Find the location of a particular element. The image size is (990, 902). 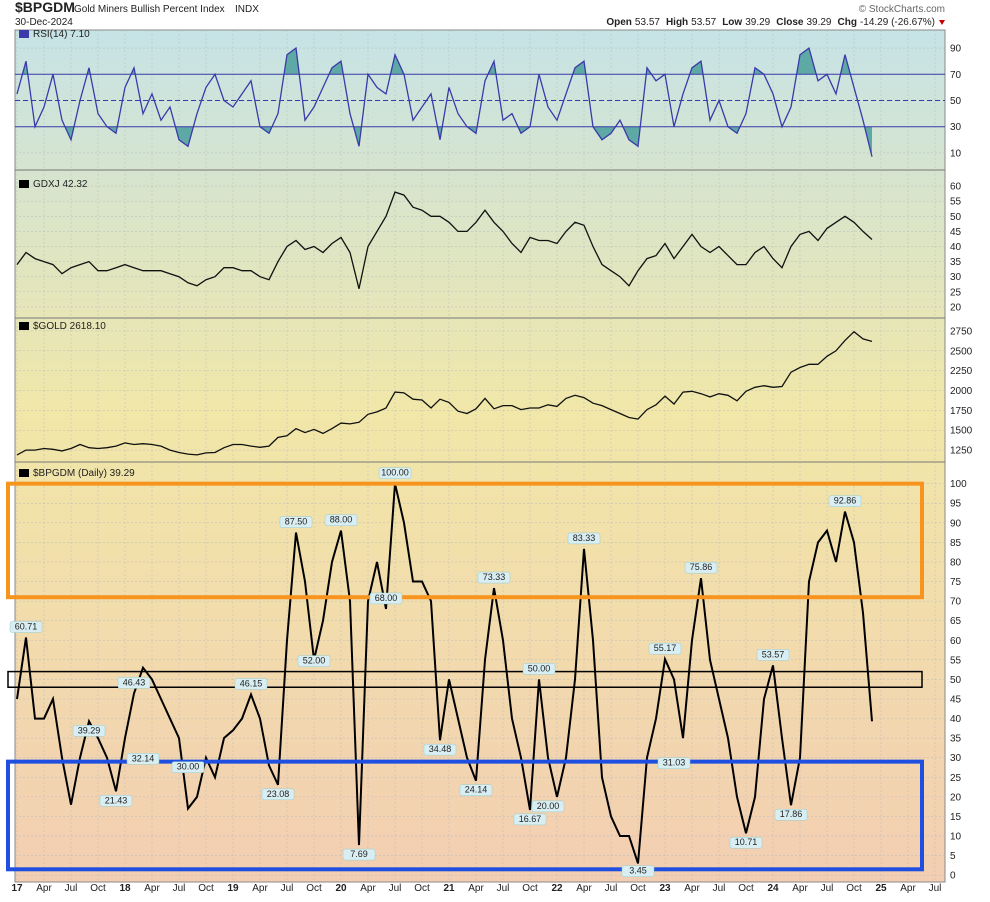

y-tick-label: 1250 is located at coordinates (961, 451).